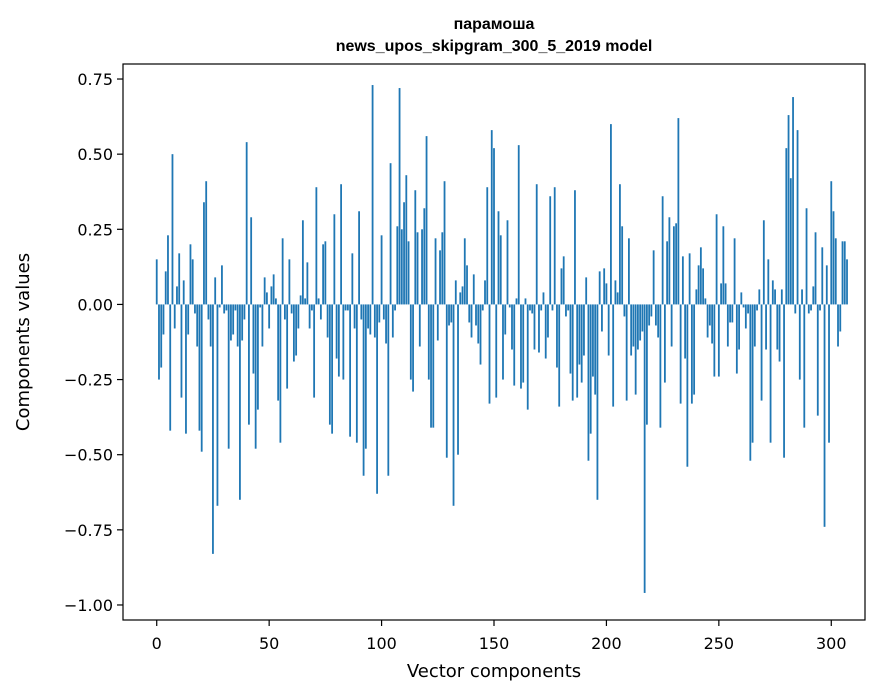 The height and width of the screenshot is (696, 880). What do you see at coordinates (269, 643) in the screenshot?
I see `x-tick-label: 50` at bounding box center [269, 643].